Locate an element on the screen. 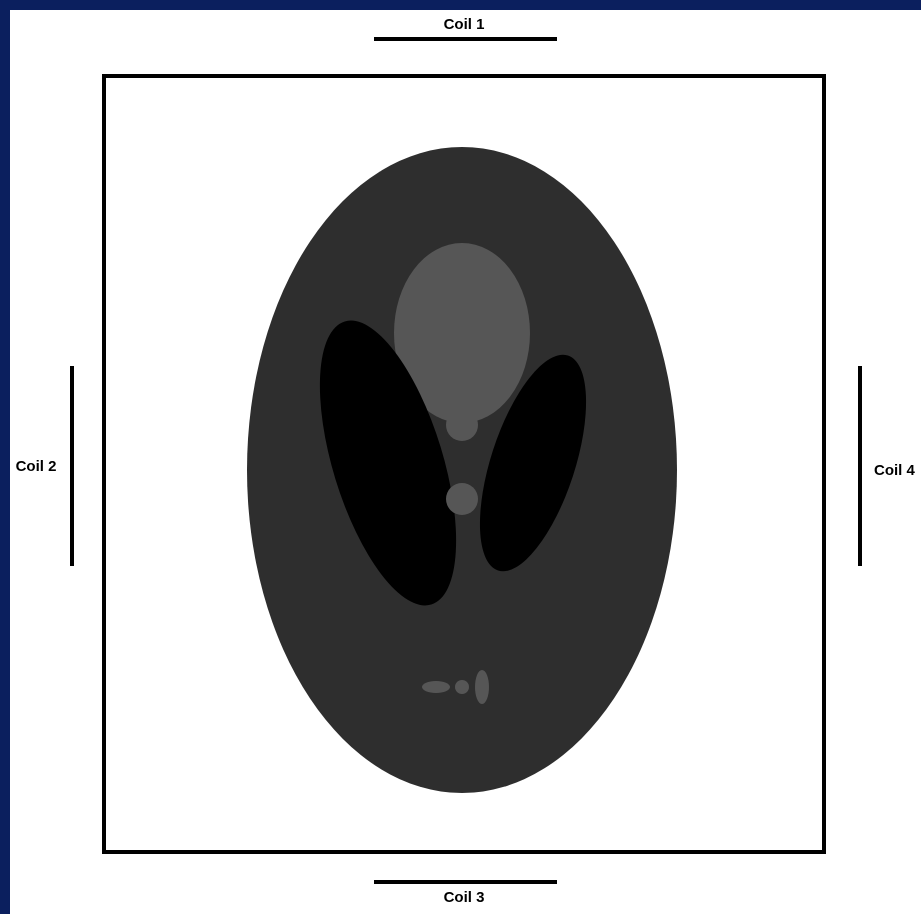  coil-label: Coil 3 is located at coordinates (464, 897).